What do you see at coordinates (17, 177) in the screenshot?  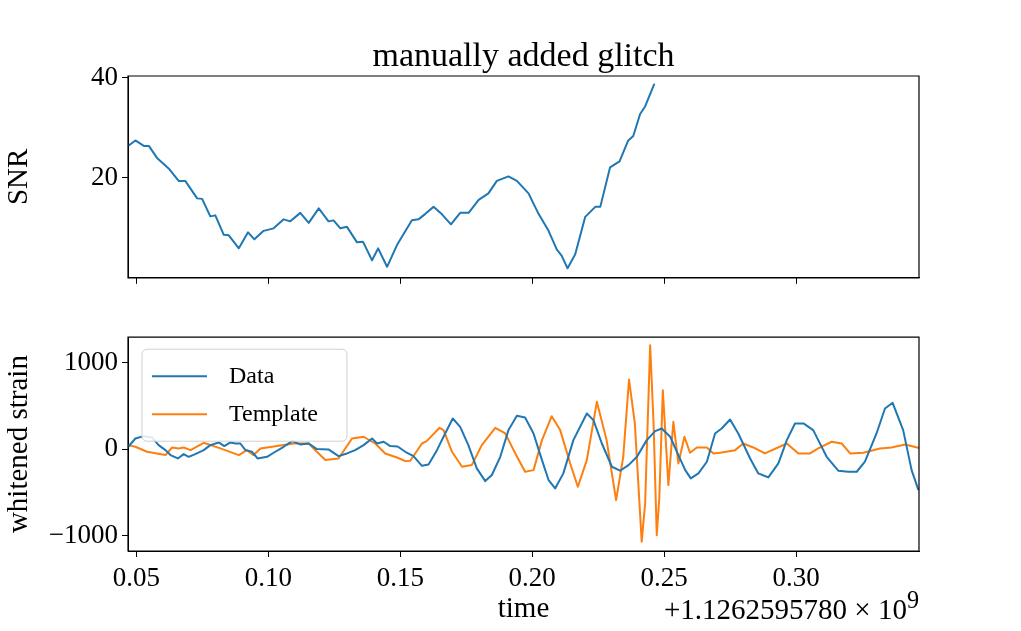 I see `y-axis-title: SNR` at bounding box center [17, 177].